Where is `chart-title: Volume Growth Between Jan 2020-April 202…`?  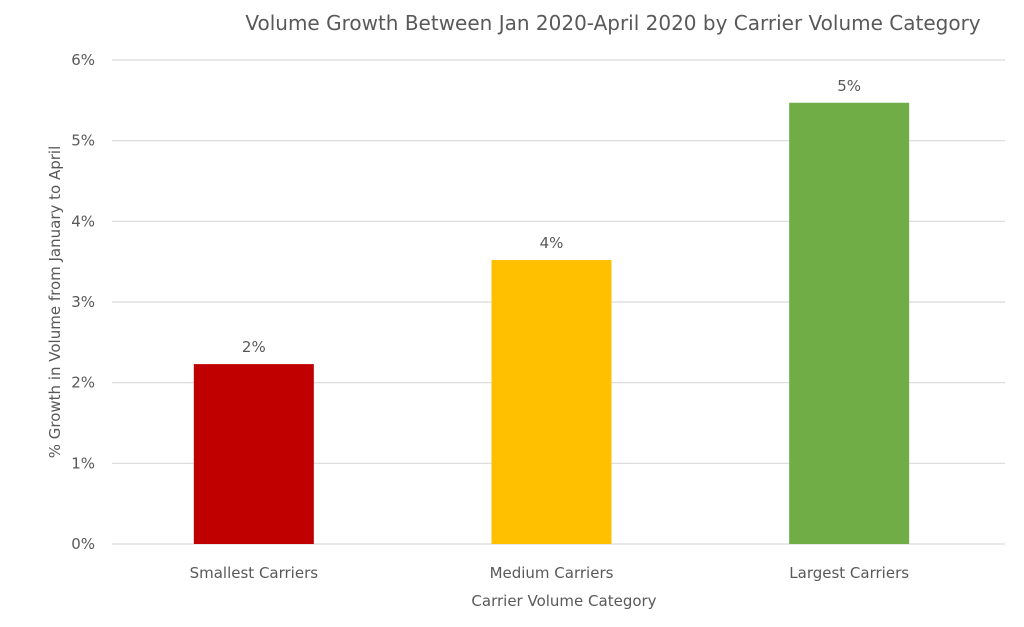
chart-title: Volume Growth Between Jan 2020-April 202… is located at coordinates (612, 23).